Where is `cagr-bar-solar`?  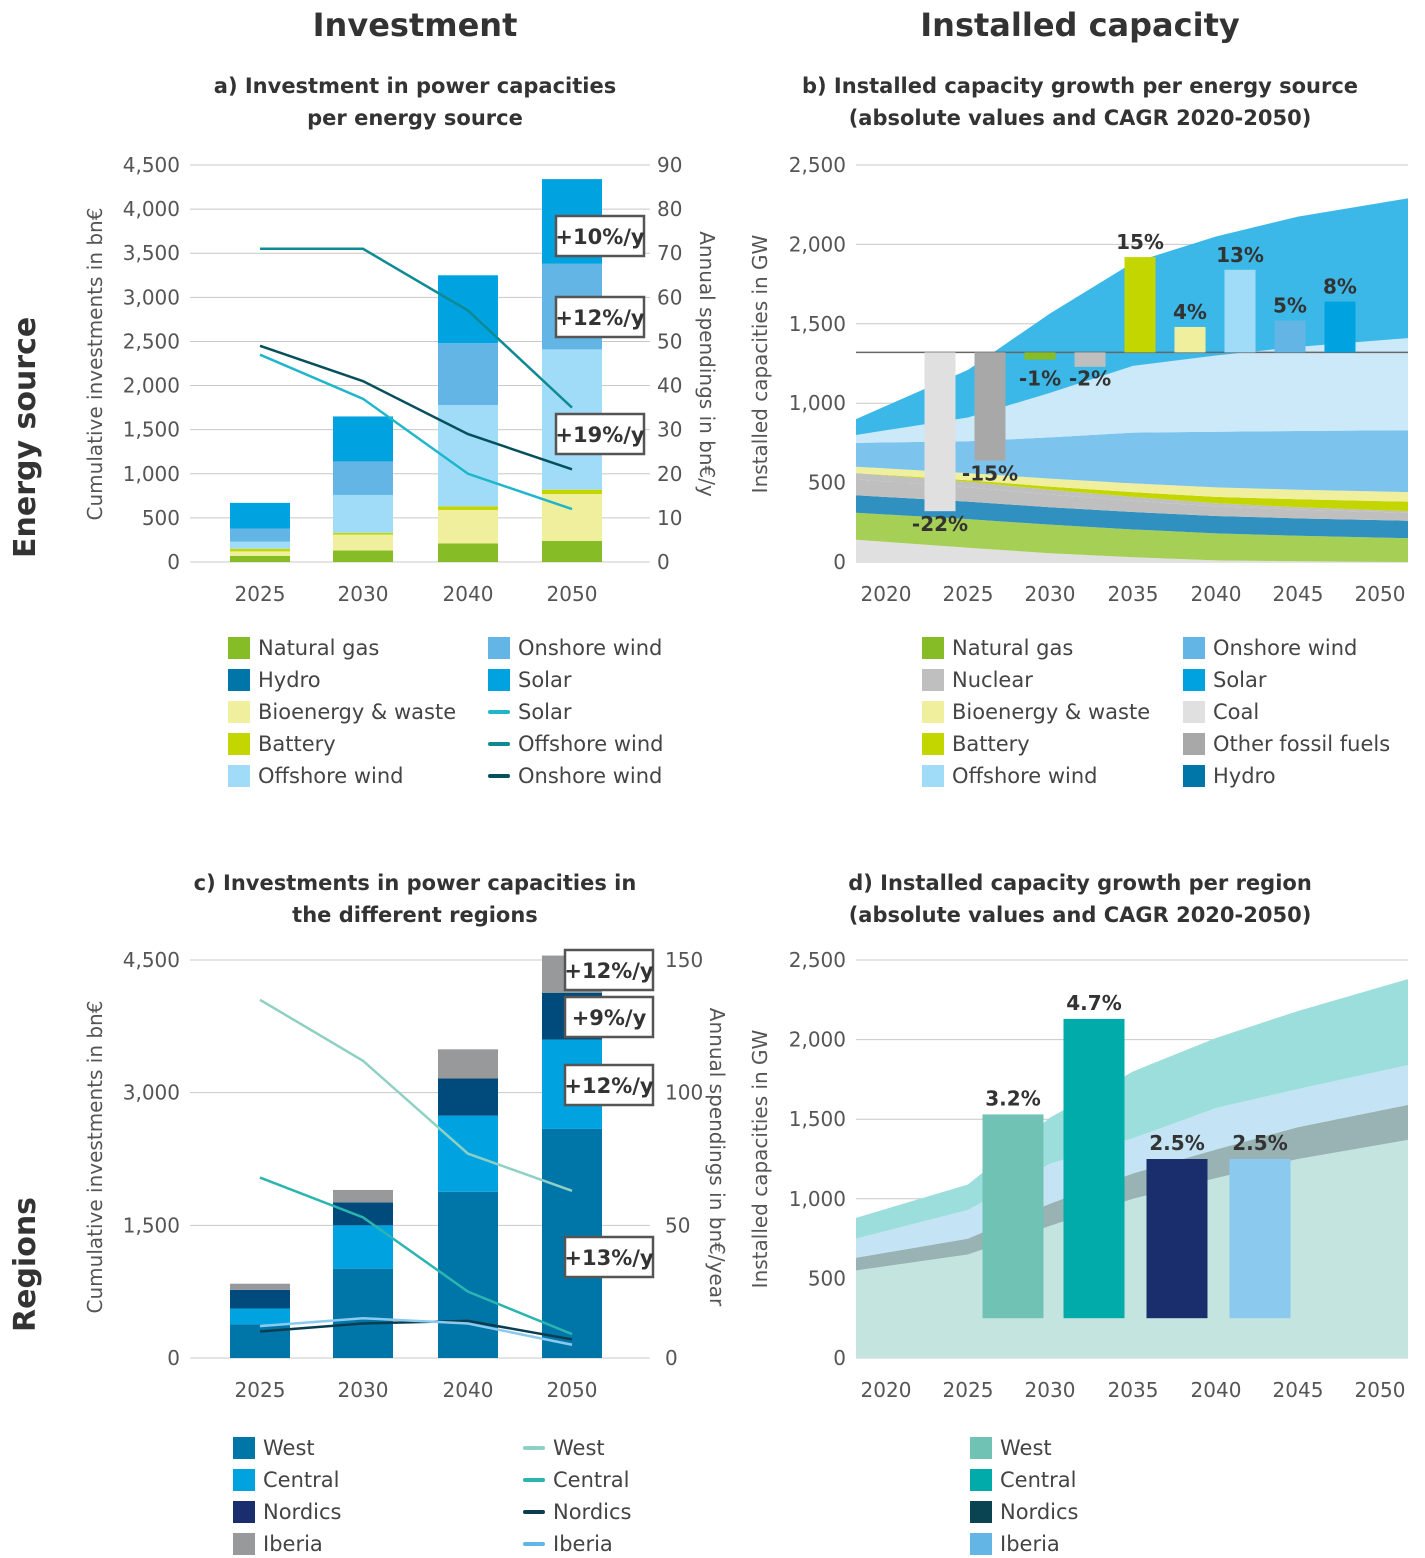 cagr-bar-solar is located at coordinates (1340, 327).